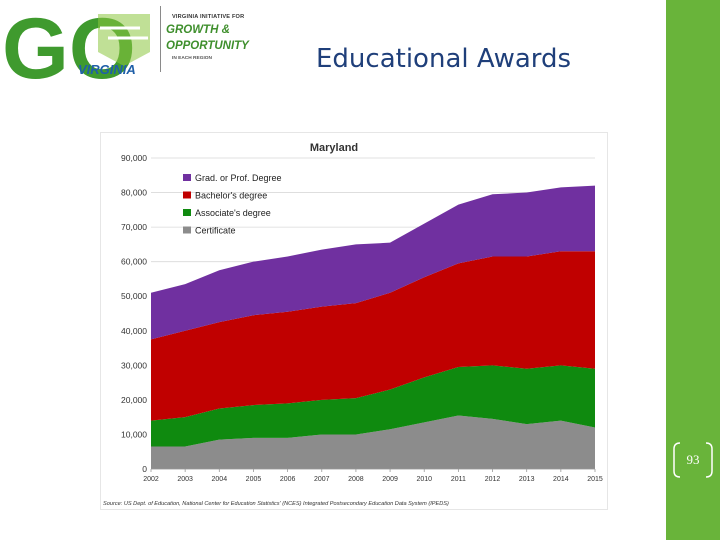 The height and width of the screenshot is (540, 720). What do you see at coordinates (693, 270) in the screenshot?
I see `accent-side-bar` at bounding box center [693, 270].